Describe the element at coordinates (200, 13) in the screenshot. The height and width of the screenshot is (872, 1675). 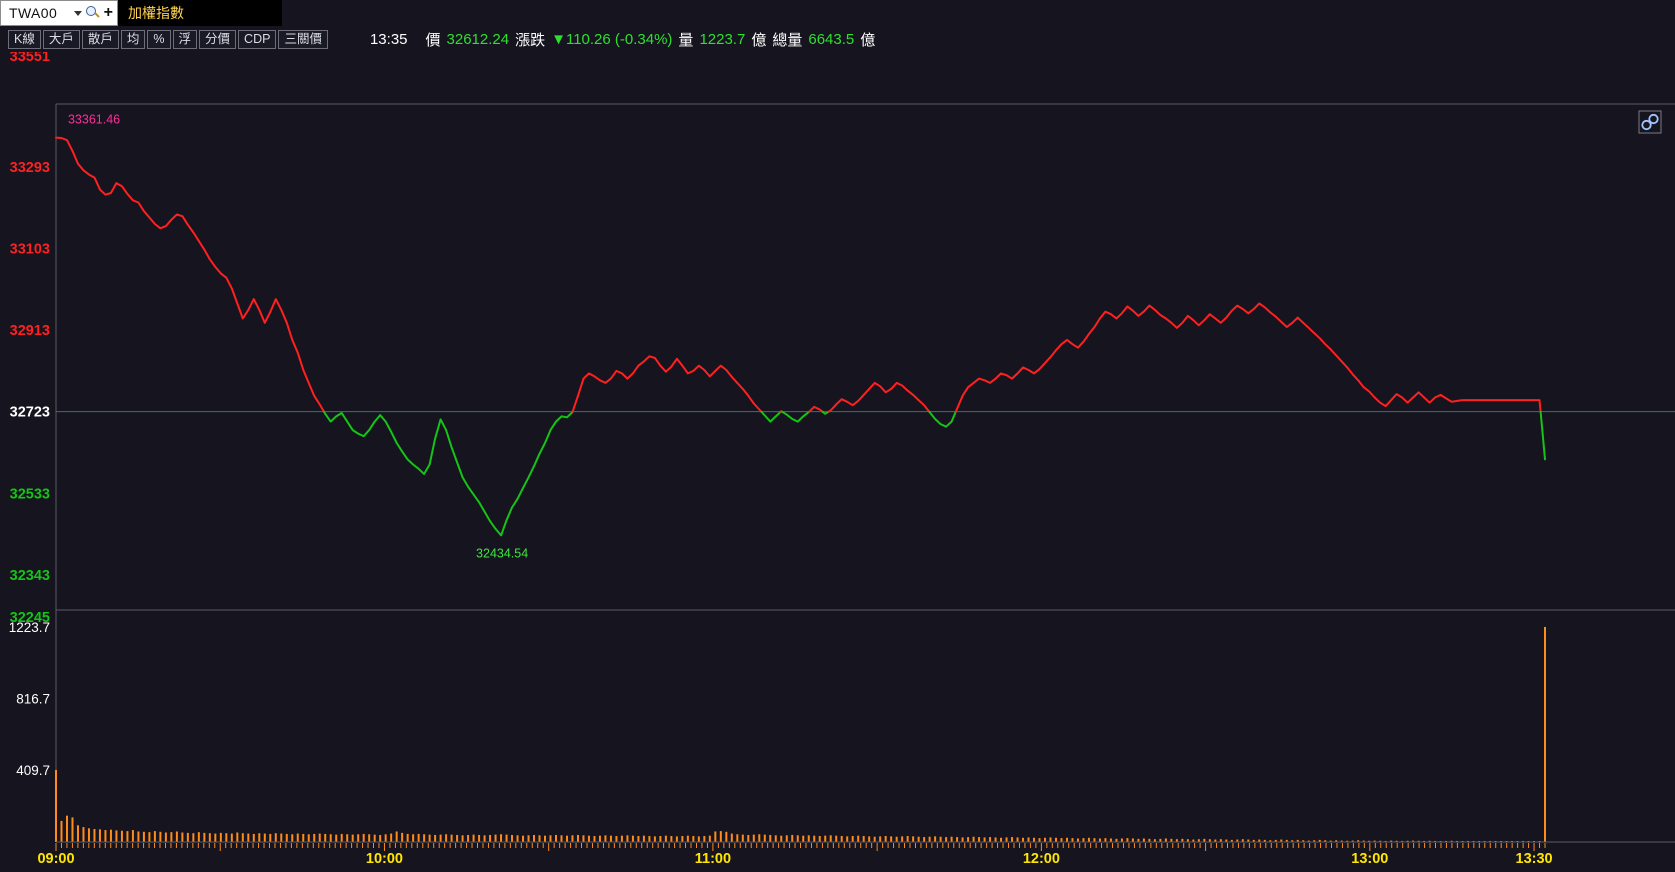
I see `symbol-name-box: 加權指數` at that location.